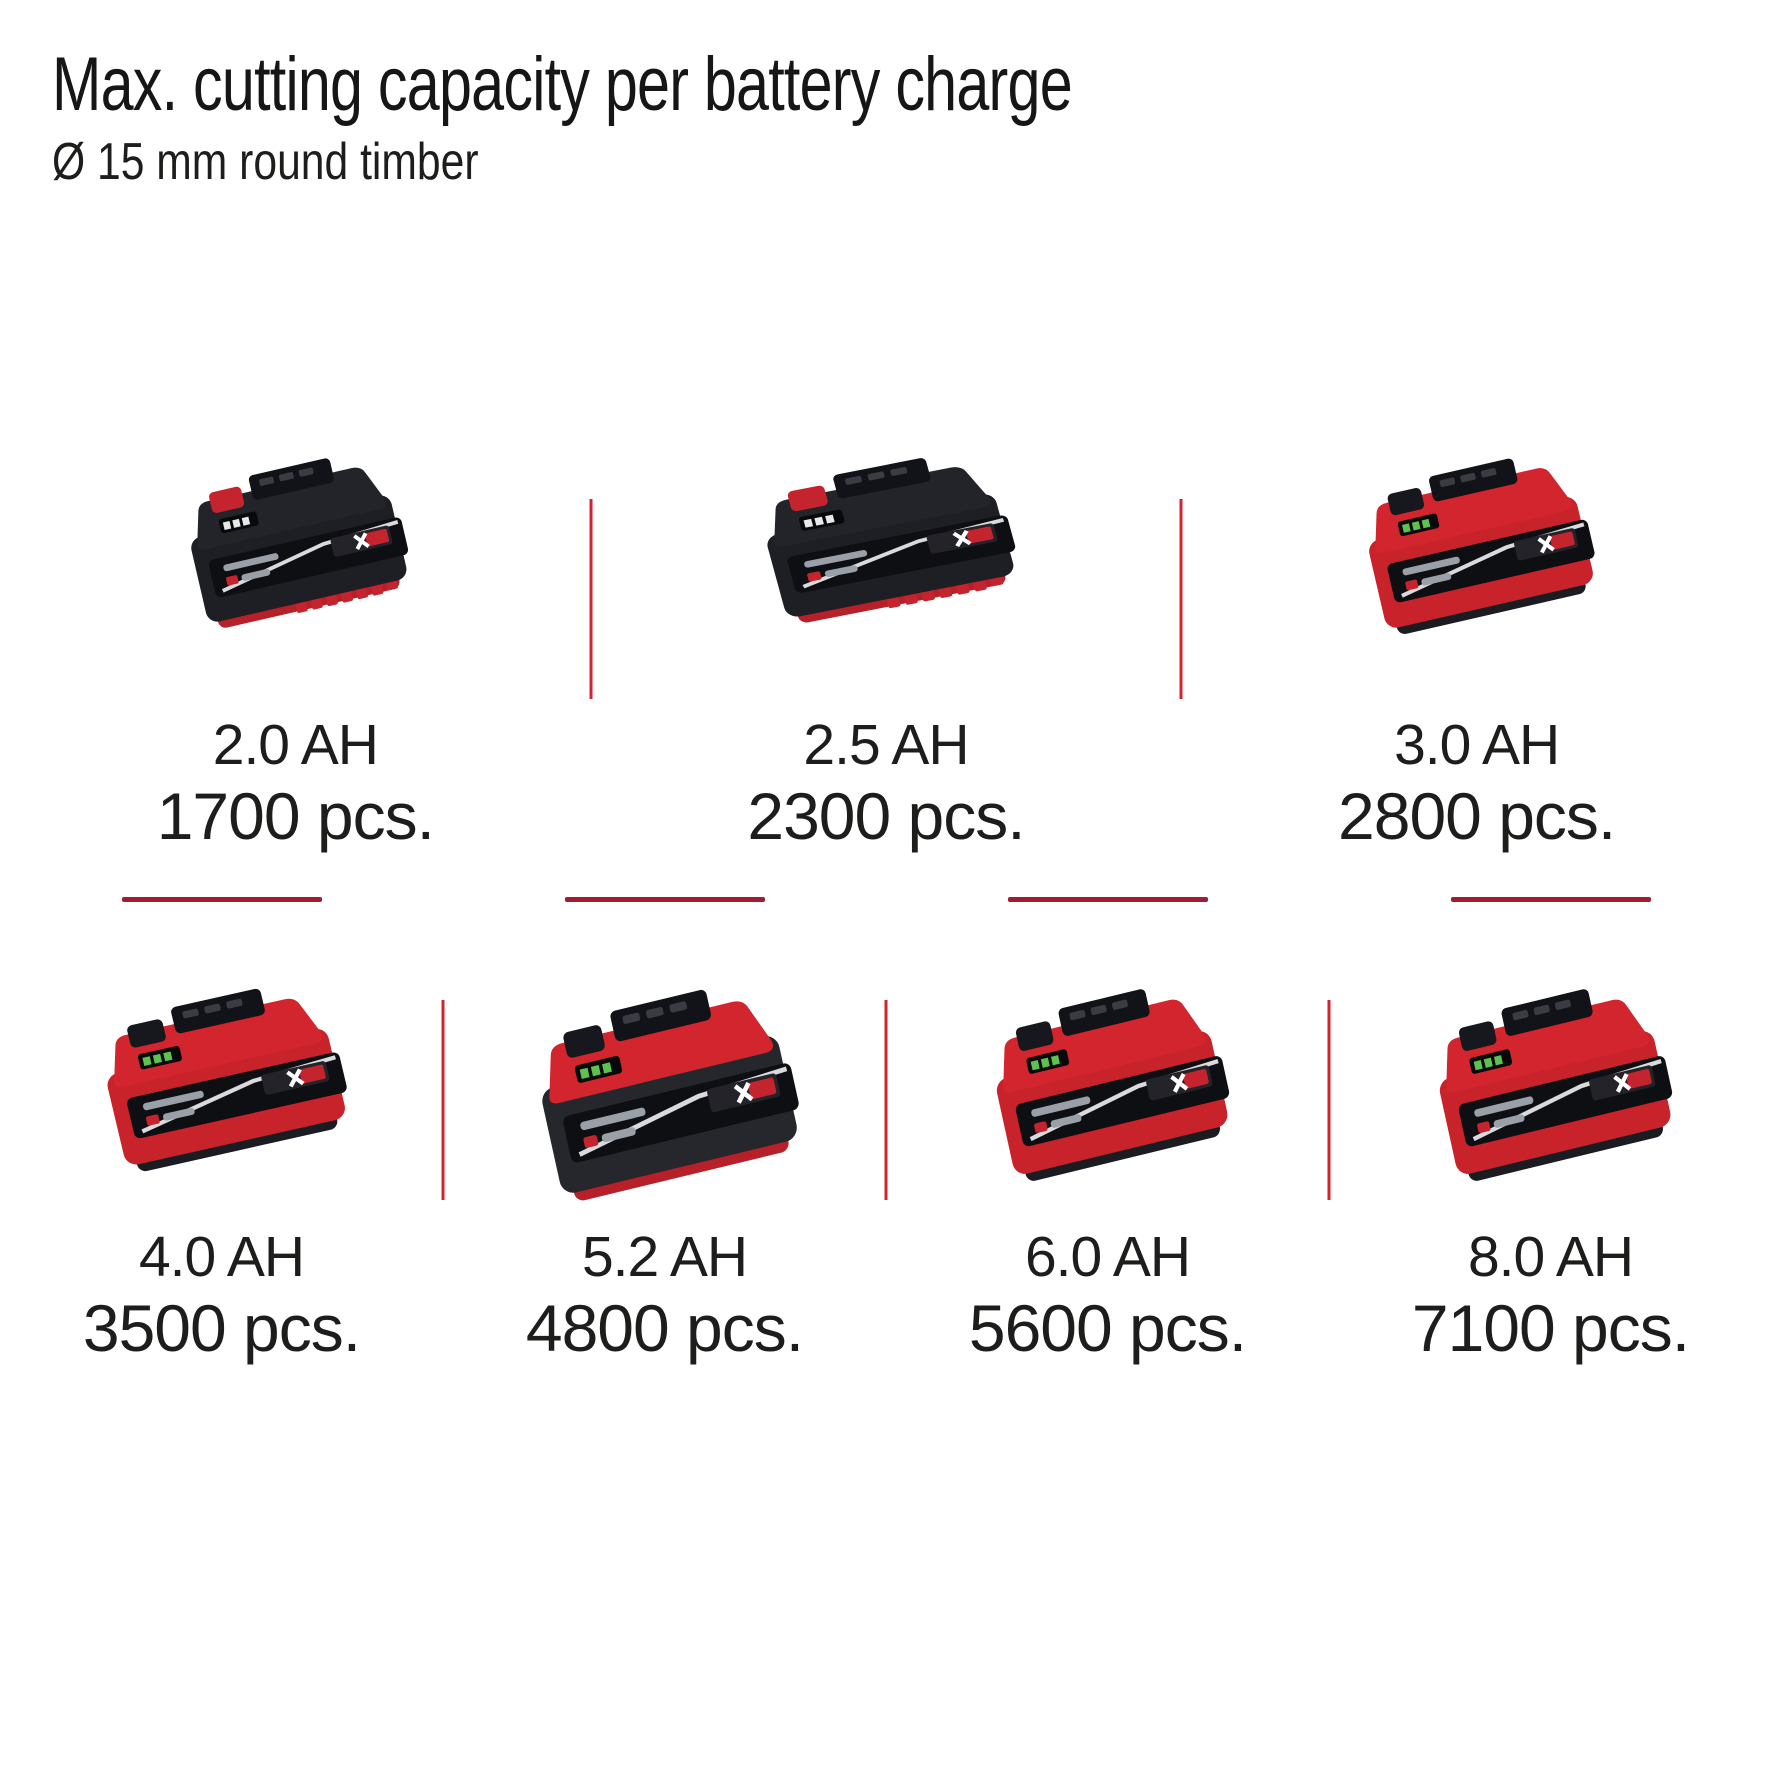 The height and width of the screenshot is (1772, 1772). What do you see at coordinates (886, 815) in the screenshot?
I see `battery-pieces-label: 2300 pcs.` at bounding box center [886, 815].